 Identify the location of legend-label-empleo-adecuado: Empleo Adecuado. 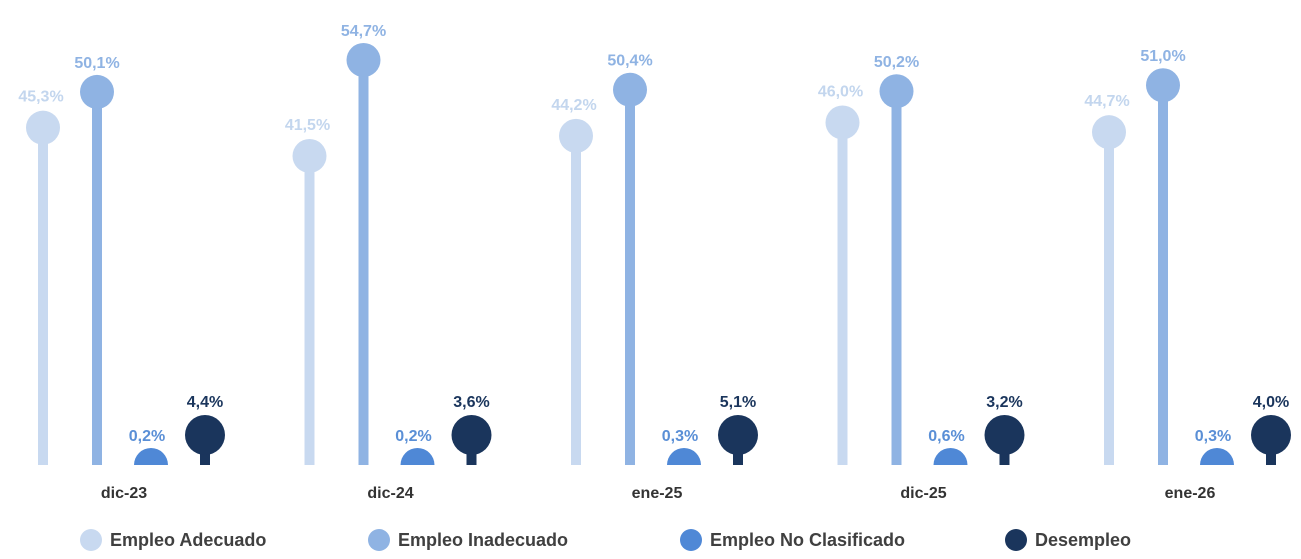
(188, 539).